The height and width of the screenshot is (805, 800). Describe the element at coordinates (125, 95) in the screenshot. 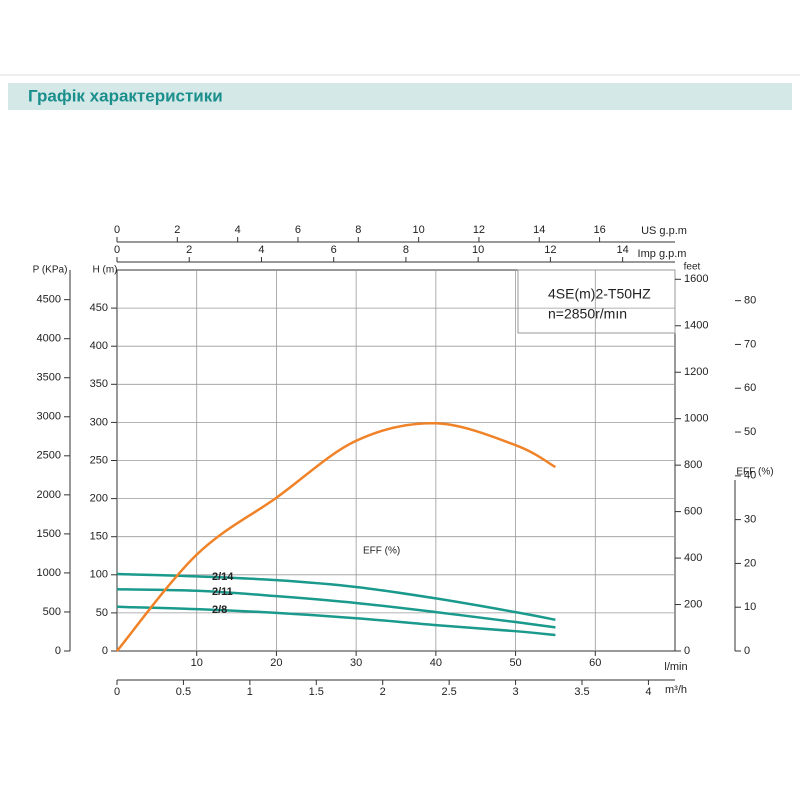

I see `header-title: Графік характеристики` at that location.